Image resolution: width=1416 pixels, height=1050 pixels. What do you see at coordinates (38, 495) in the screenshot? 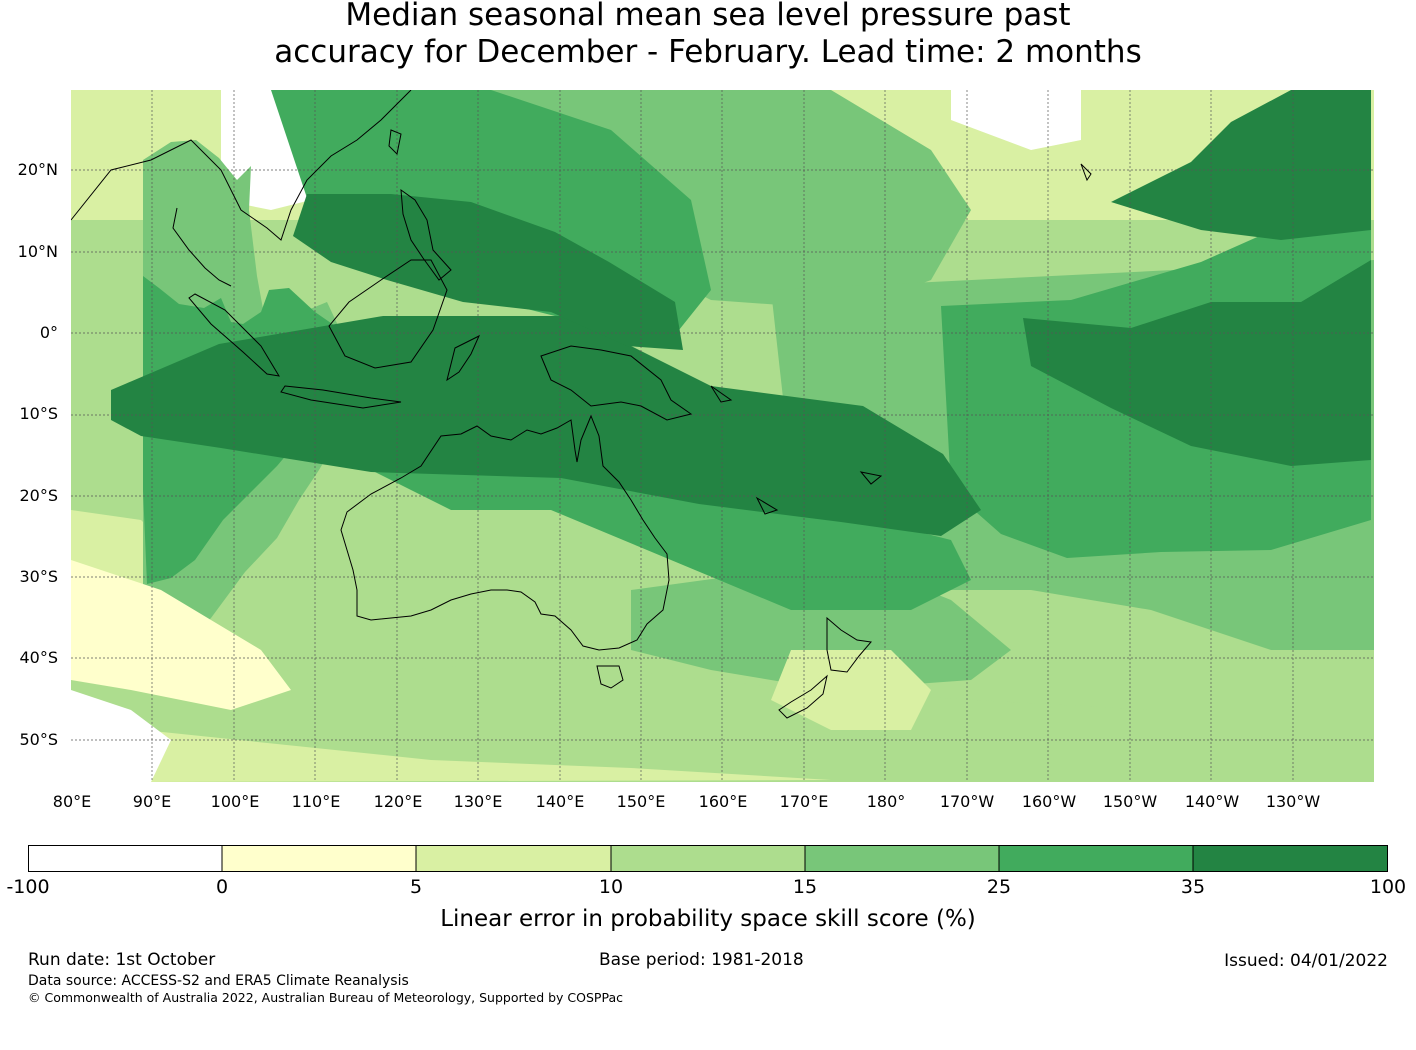
I see `lat-label-20s: 20°S` at bounding box center [38, 495].